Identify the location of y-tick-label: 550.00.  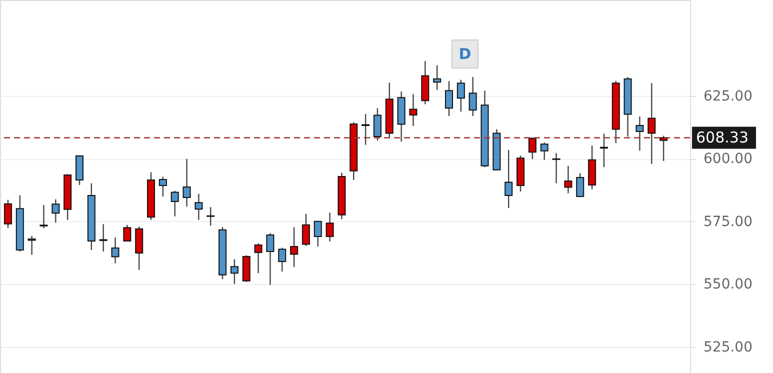
(728, 284).